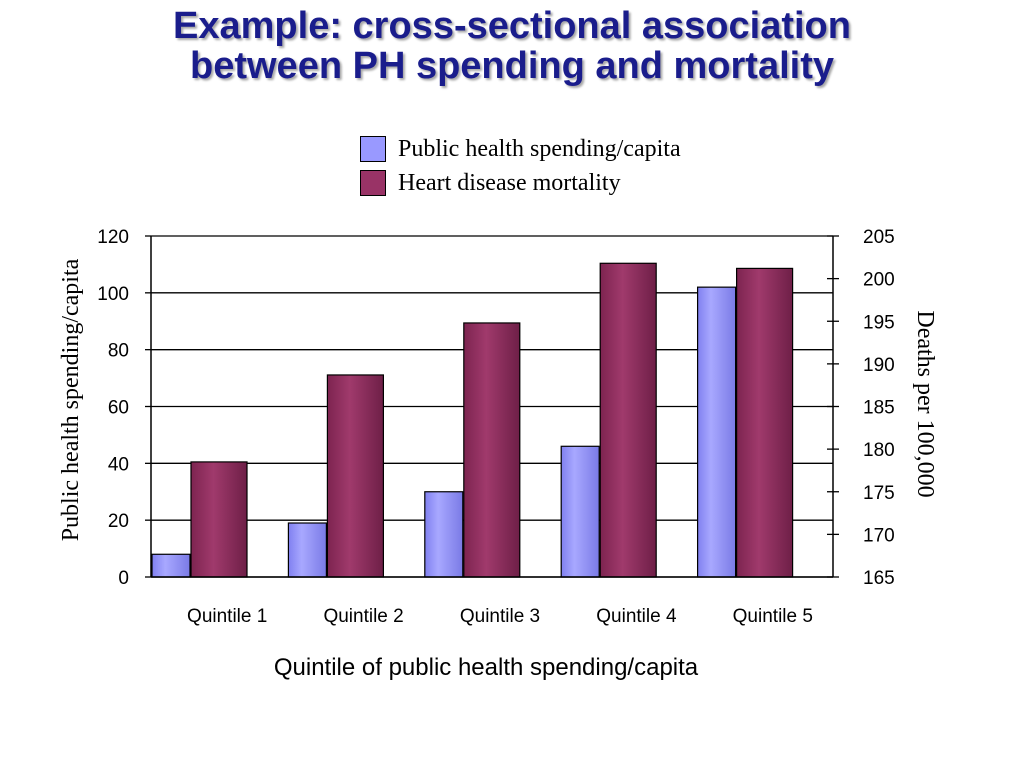 This screenshot has height=768, width=1024. What do you see at coordinates (118, 464) in the screenshot?
I see `left-tick-label: 40` at bounding box center [118, 464].